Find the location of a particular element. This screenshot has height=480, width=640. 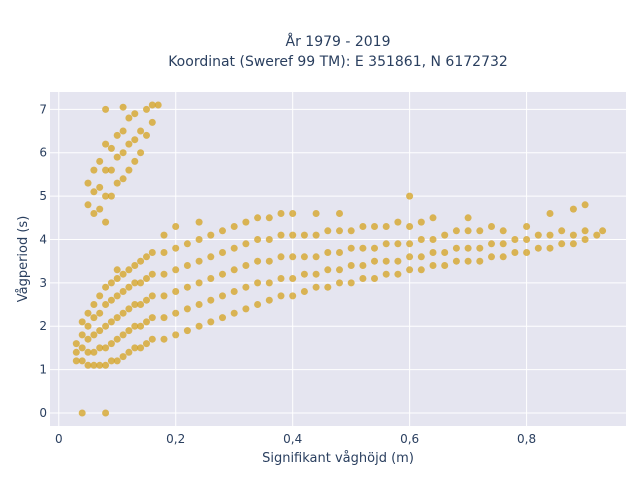

y-tick-labels: 0 1 2 3 4 5 6 7 is located at coordinates (43, 261).